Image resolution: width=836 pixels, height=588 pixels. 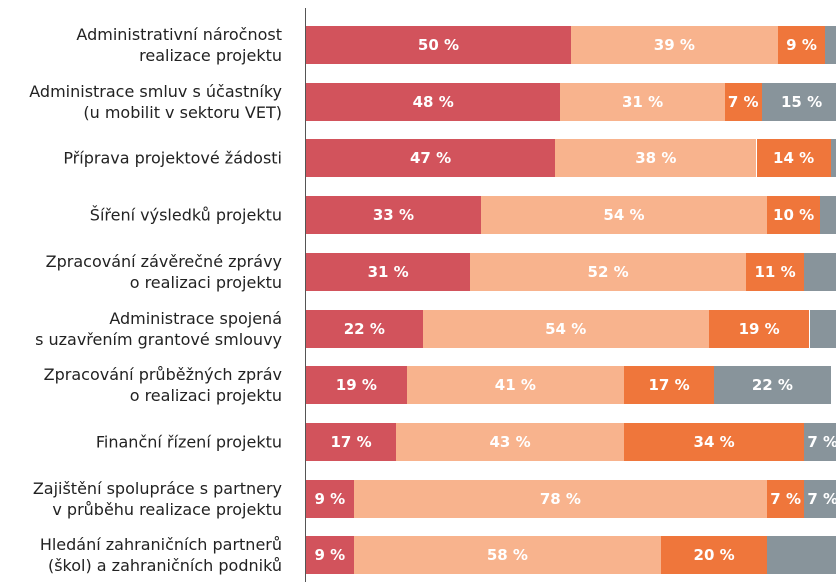 I want to click on value-label: 41 %, so click(x=515, y=385).